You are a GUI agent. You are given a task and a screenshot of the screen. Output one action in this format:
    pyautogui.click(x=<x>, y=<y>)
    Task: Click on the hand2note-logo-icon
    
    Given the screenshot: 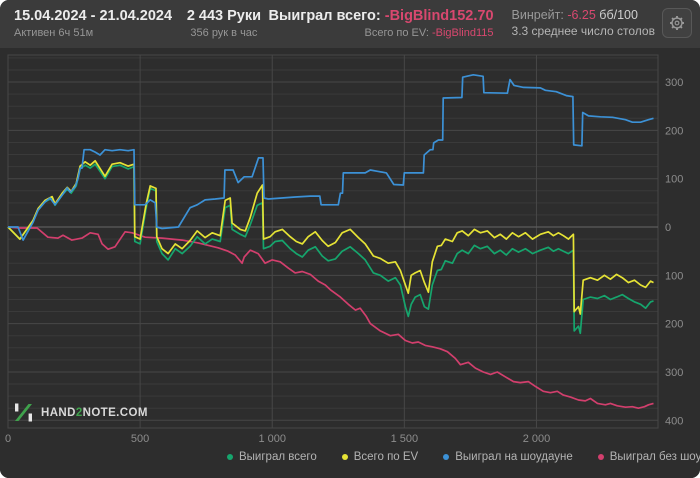 What is the action you would take?
    pyautogui.click(x=23, y=412)
    